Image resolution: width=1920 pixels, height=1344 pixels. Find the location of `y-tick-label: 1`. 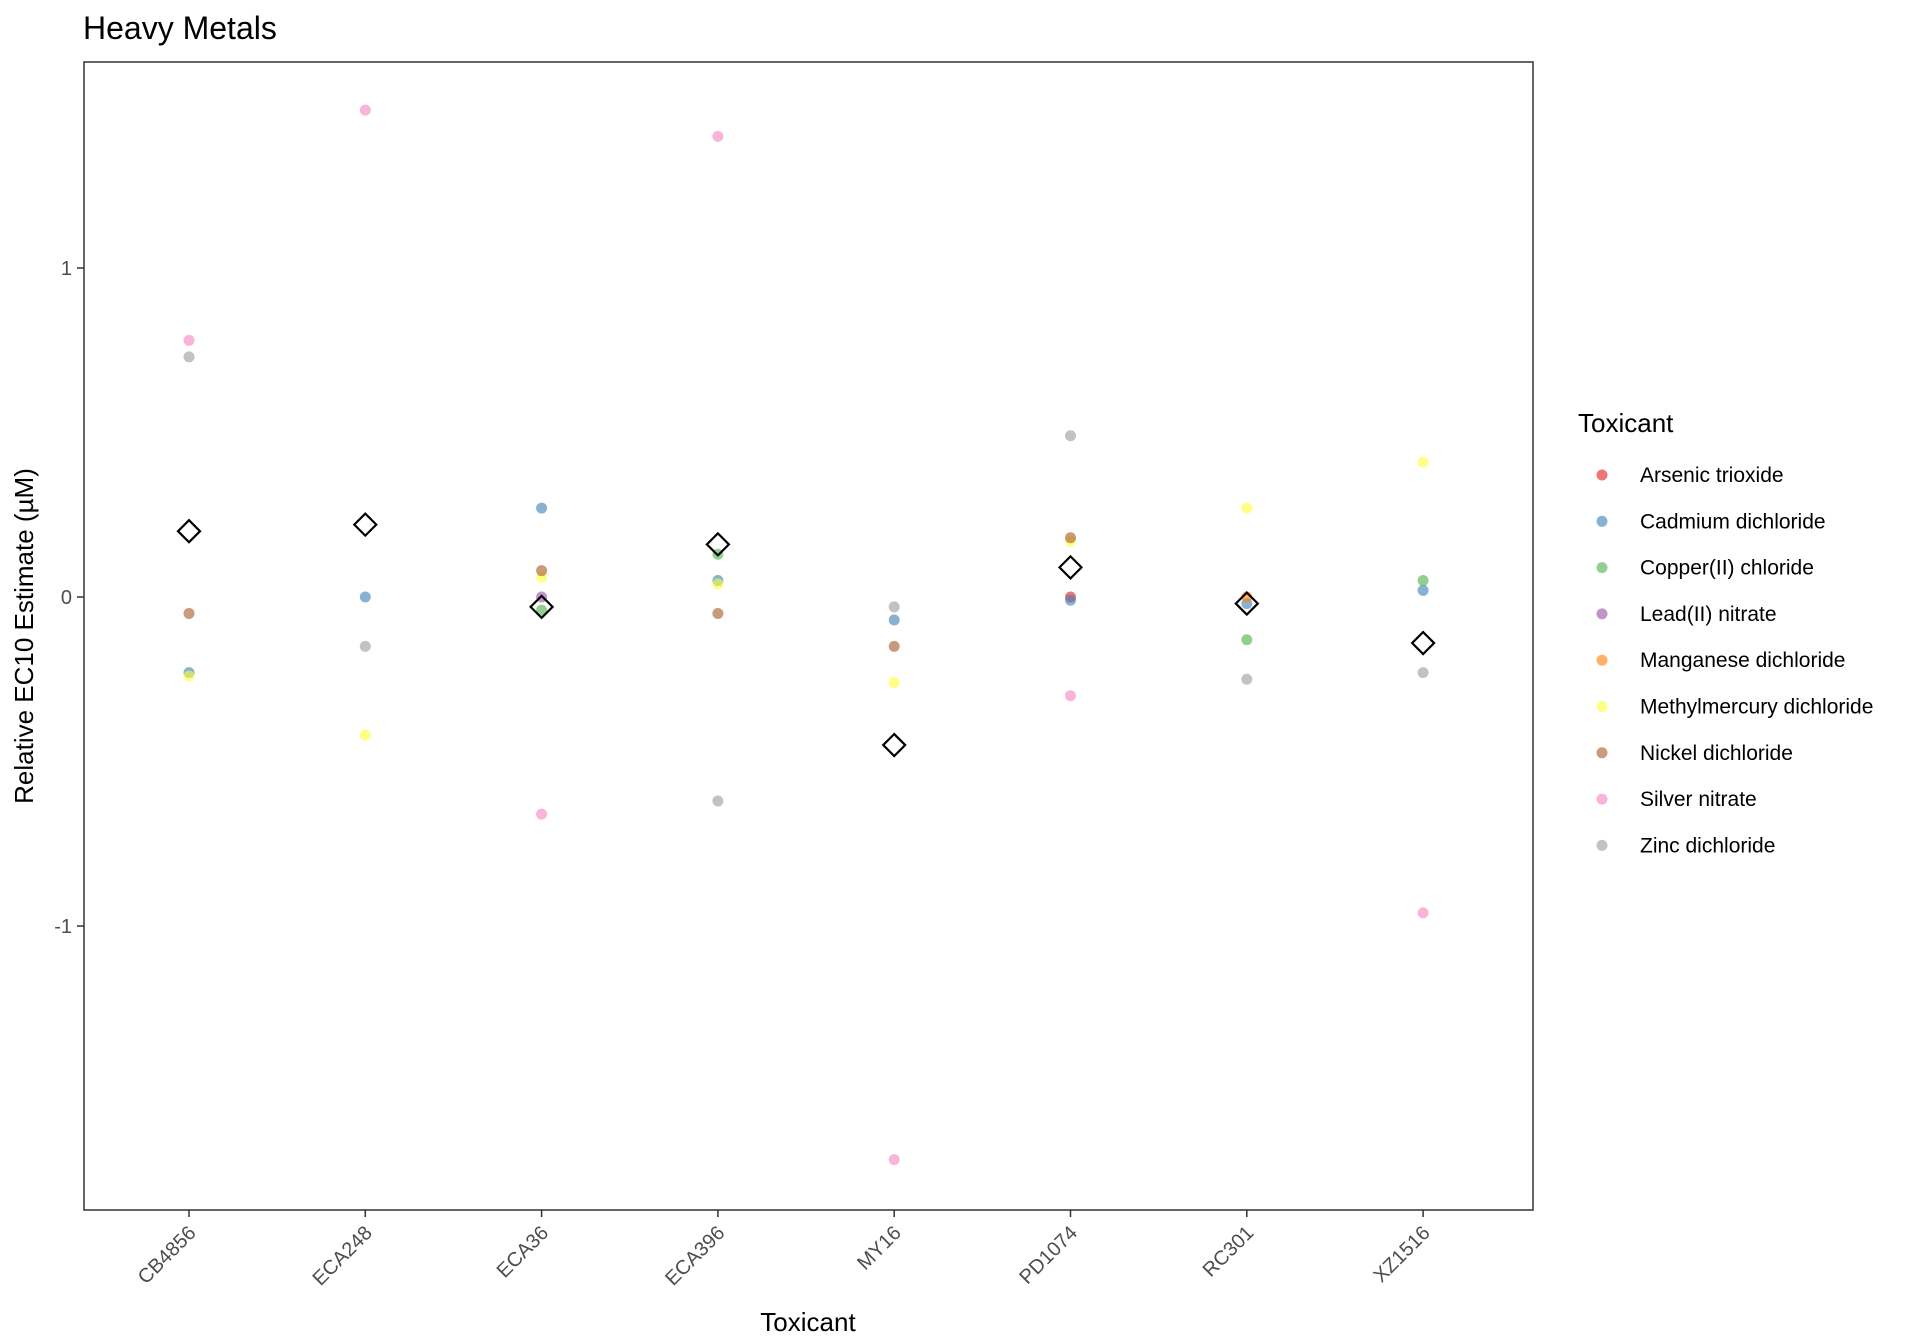

y-tick-label: 1 is located at coordinates (66, 269).